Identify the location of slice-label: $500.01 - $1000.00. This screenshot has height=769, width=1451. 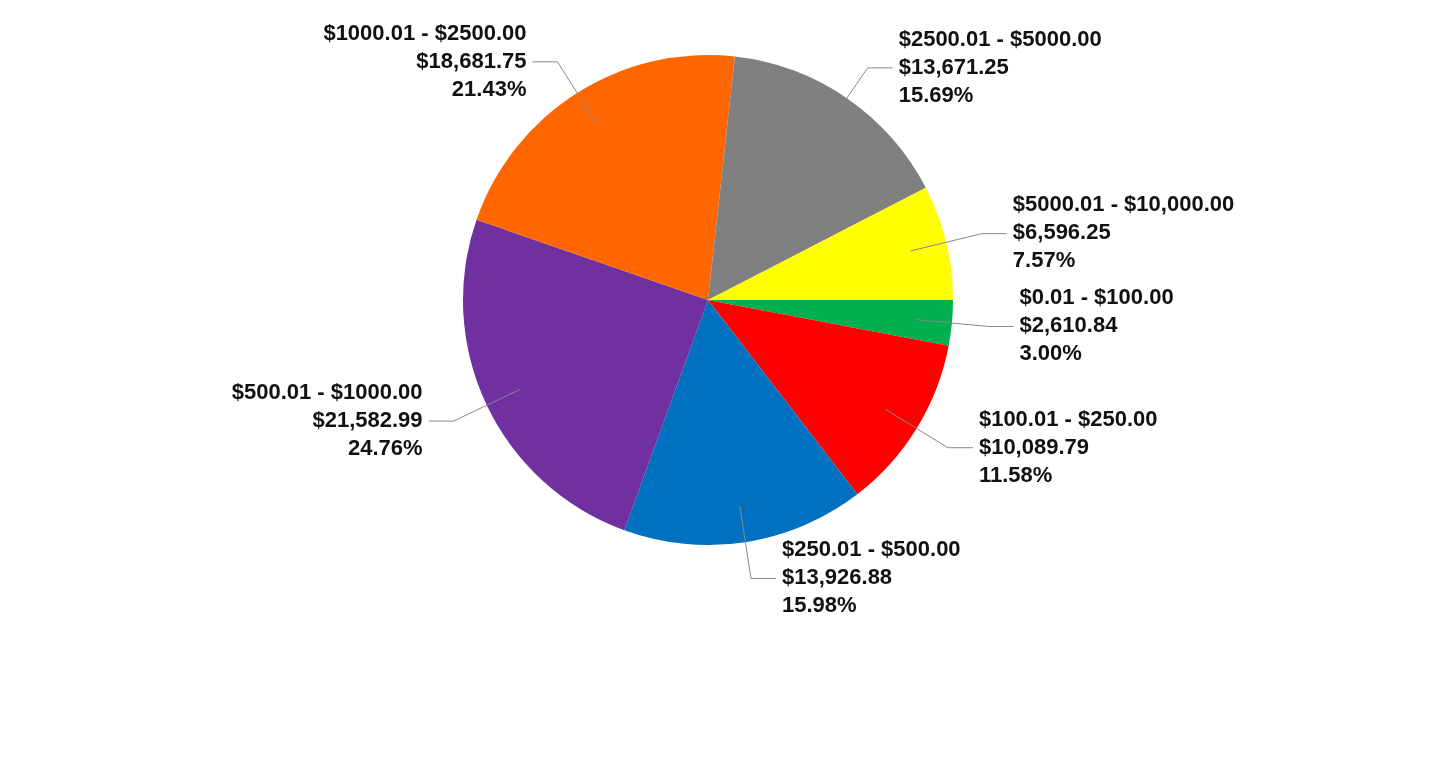
(327, 391).